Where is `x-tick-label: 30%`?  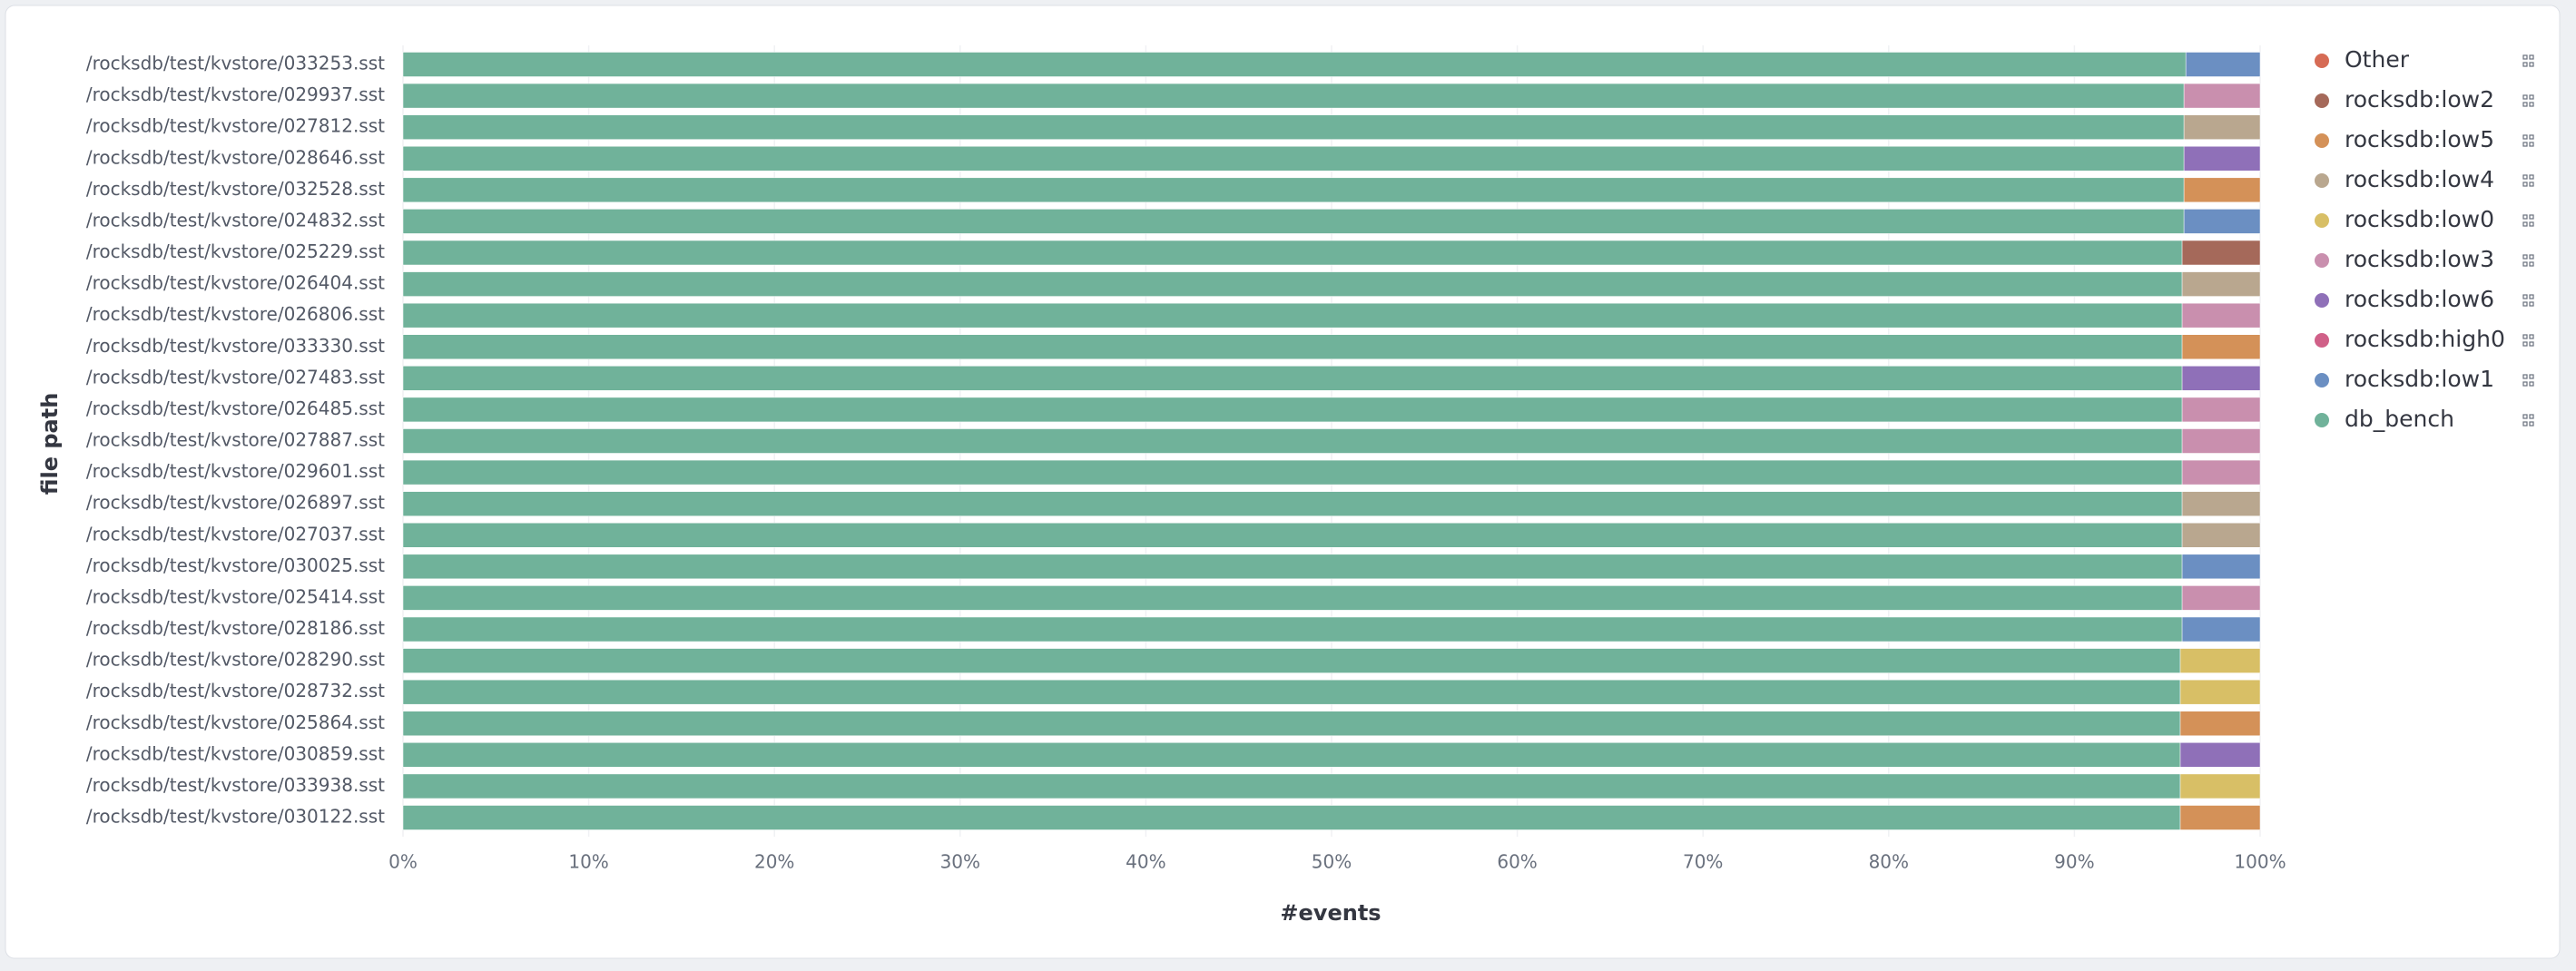
x-tick-label: 30% is located at coordinates (960, 862).